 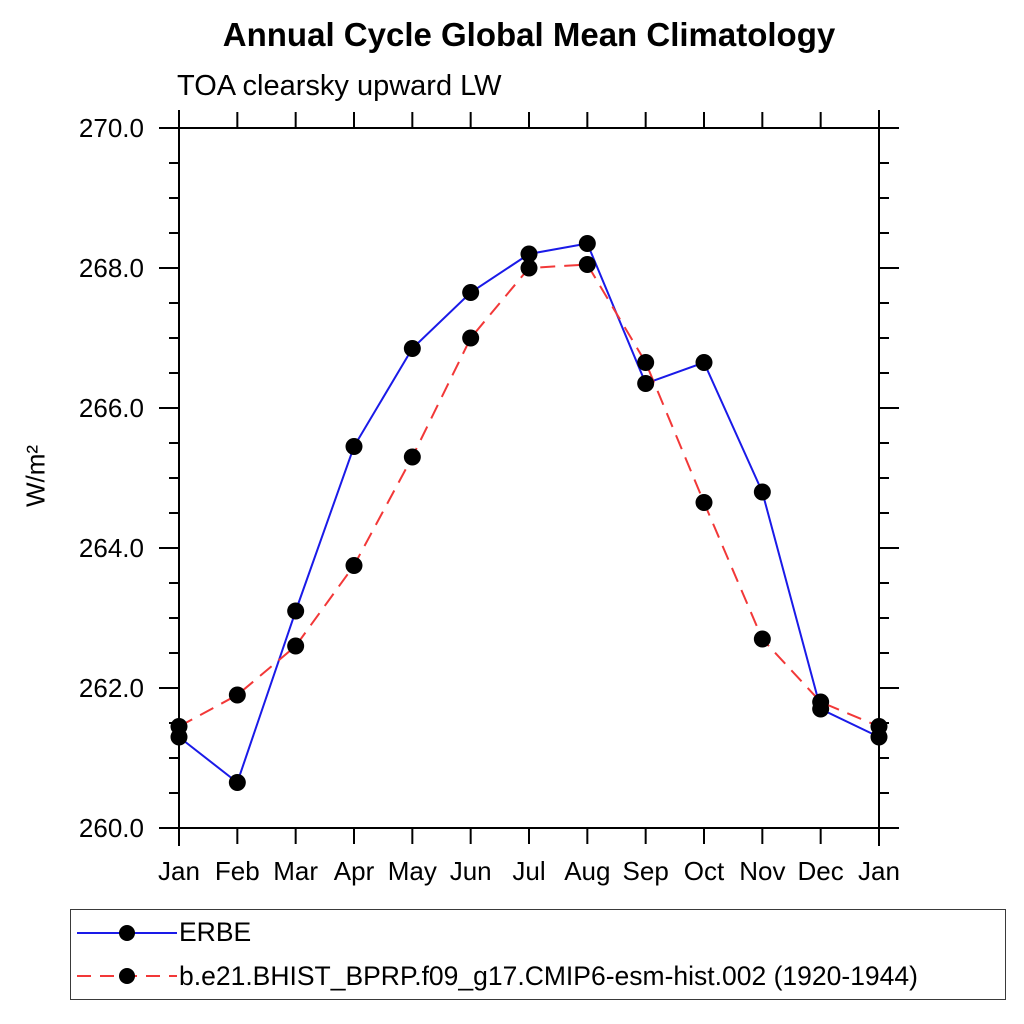 I want to click on model-line-sample, so click(x=127, y=976).